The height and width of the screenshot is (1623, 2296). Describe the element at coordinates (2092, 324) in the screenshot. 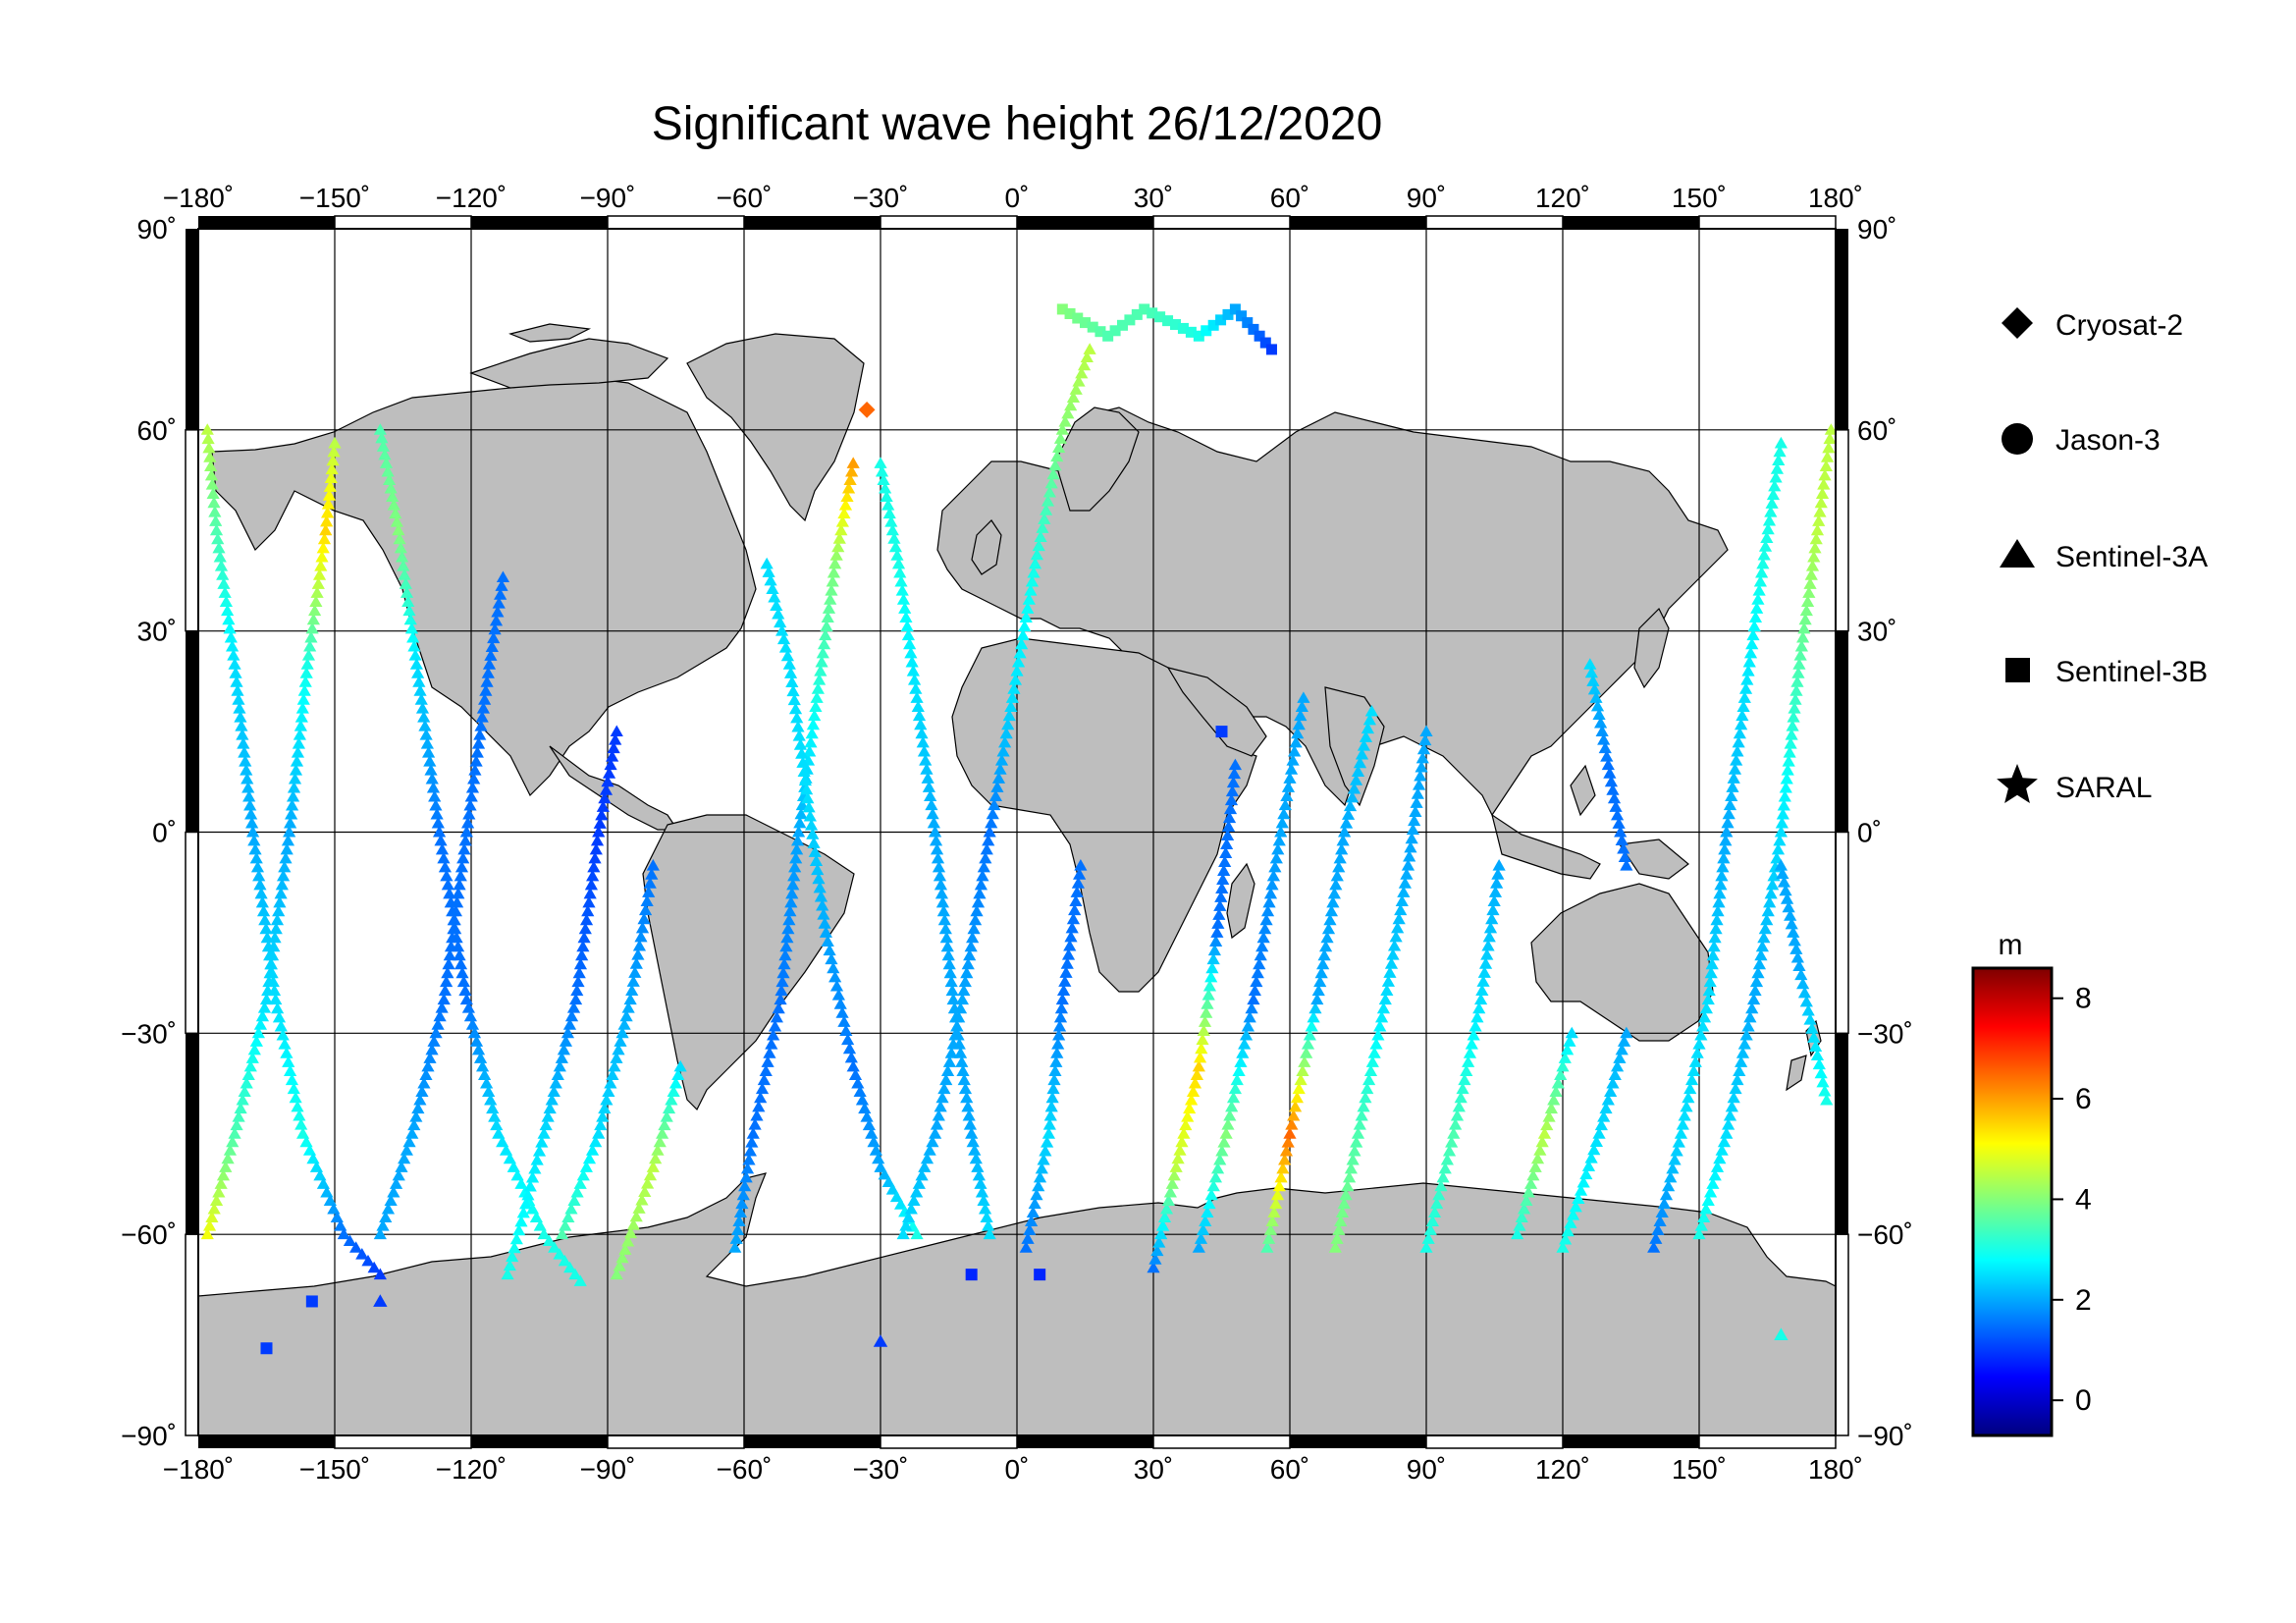

I see `legend-item-cryosat-2: Cryosat-2` at that location.